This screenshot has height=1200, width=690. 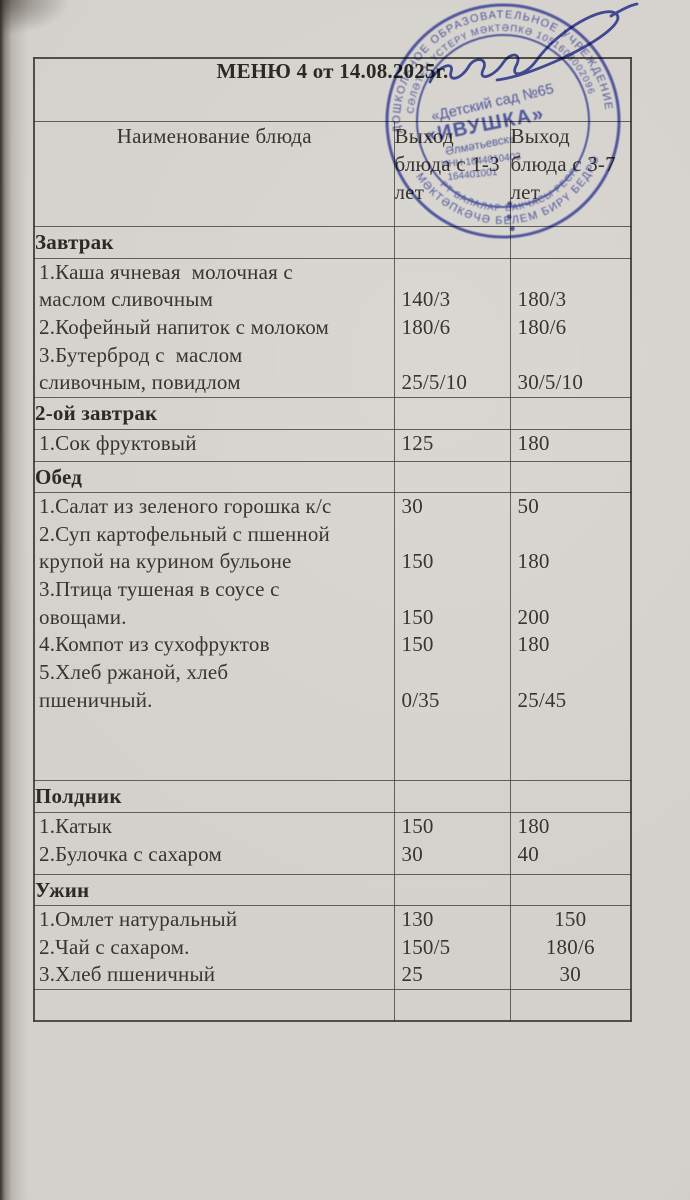 I want to click on portion-3-7-cell: 150 180/6 30, so click(x=570, y=947).